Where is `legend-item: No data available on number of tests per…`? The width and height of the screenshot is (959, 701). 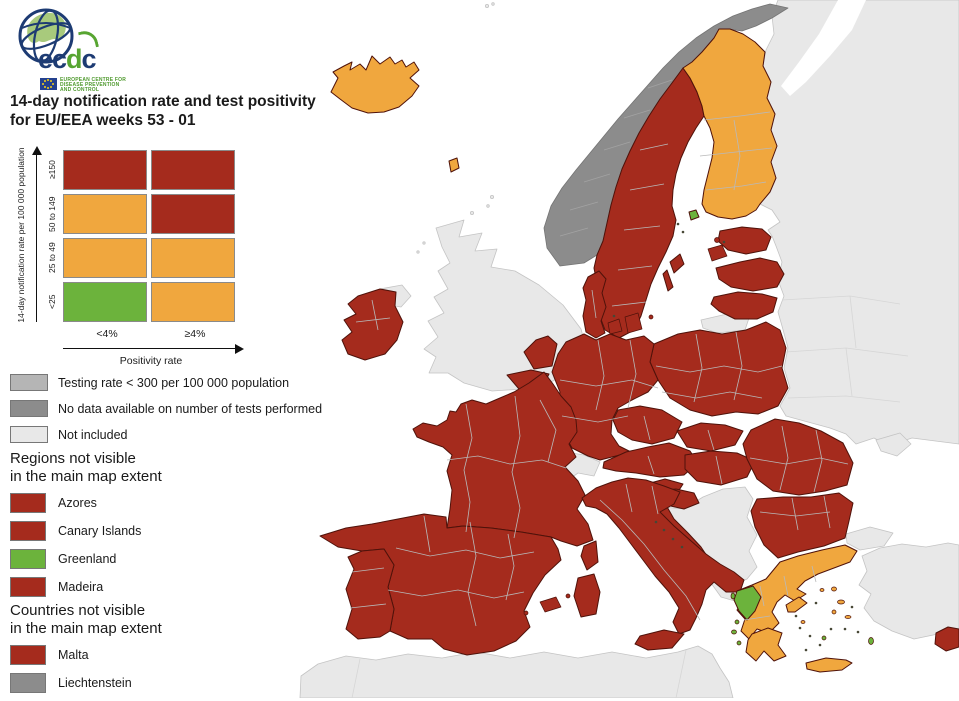 legend-item: No data available on number of tests per… is located at coordinates (166, 408).